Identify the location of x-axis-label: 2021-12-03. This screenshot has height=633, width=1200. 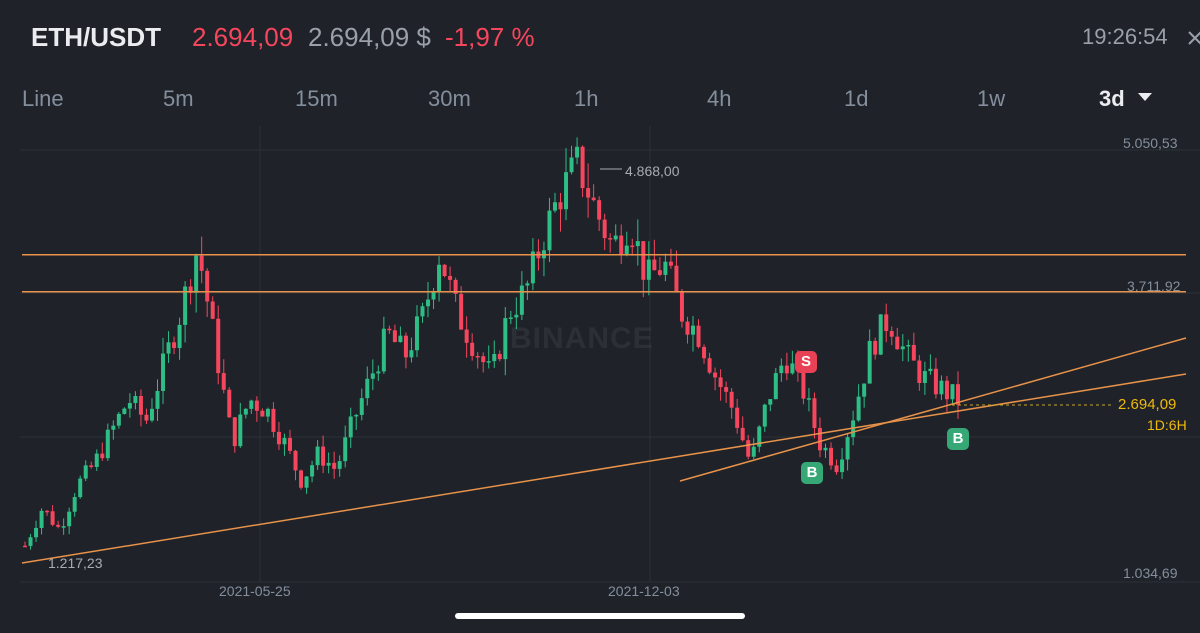
(644, 591).